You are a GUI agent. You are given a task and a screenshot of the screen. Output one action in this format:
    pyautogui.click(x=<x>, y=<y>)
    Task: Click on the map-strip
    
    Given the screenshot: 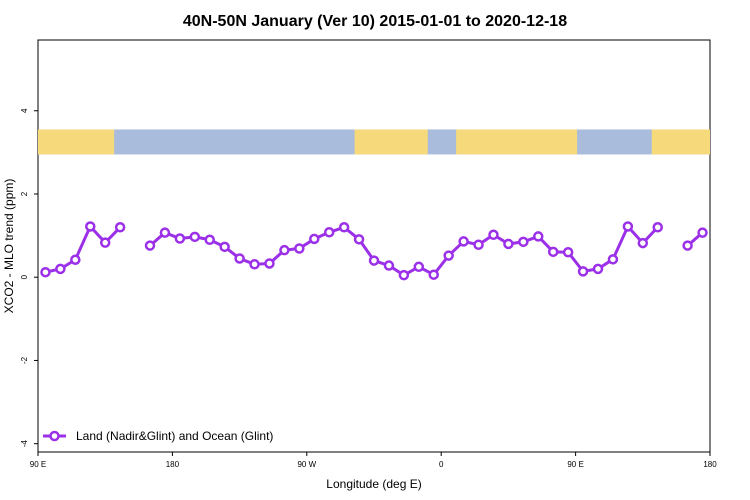 What is the action you would take?
    pyautogui.click(x=374, y=142)
    